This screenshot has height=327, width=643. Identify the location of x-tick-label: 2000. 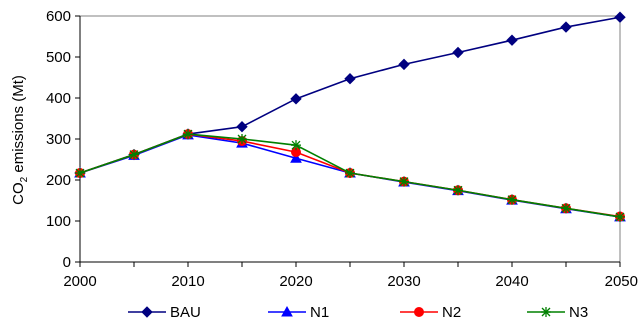
(79, 281).